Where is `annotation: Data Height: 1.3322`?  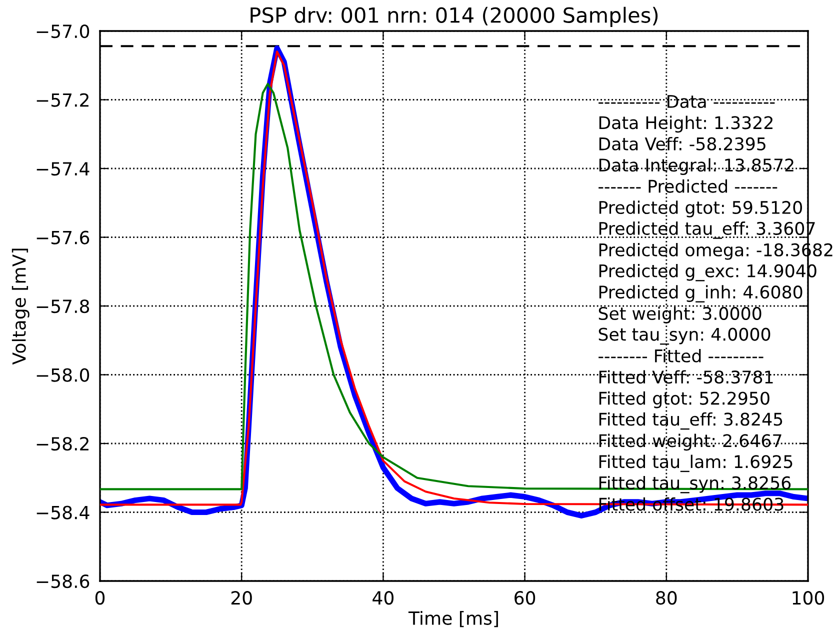 annotation: Data Height: 1.3322 is located at coordinates (685, 124).